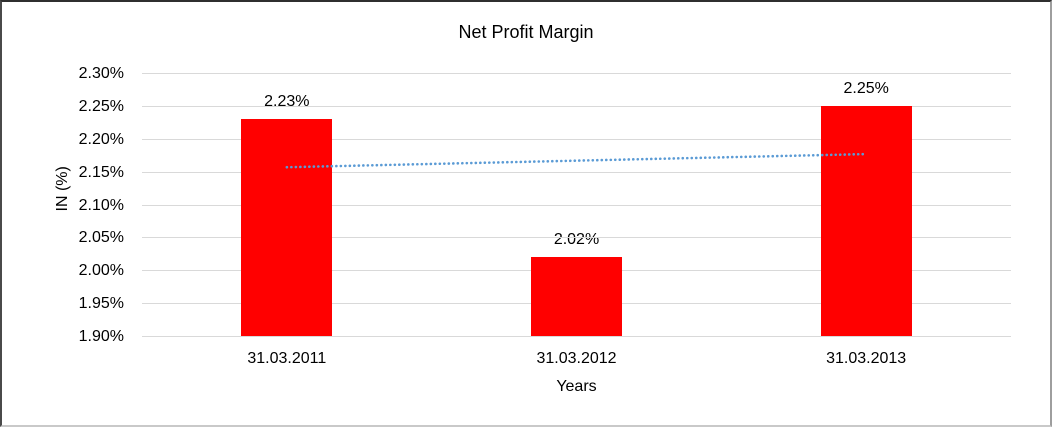  What do you see at coordinates (287, 358) in the screenshot?
I see `x-tick-label: 31.03.2011` at bounding box center [287, 358].